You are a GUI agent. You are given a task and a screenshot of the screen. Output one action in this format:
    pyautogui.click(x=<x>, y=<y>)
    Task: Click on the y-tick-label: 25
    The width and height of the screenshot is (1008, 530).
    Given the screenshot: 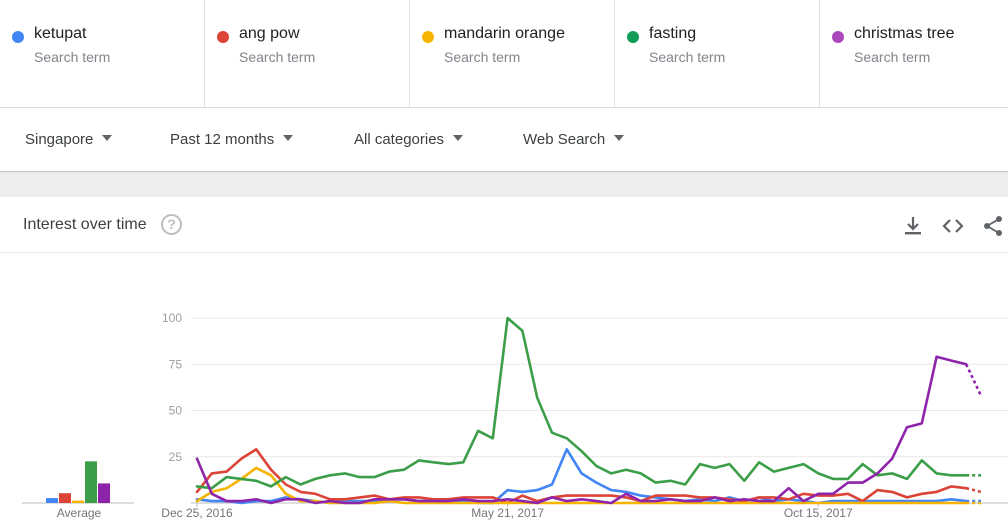 What is the action you would take?
    pyautogui.click(x=176, y=457)
    